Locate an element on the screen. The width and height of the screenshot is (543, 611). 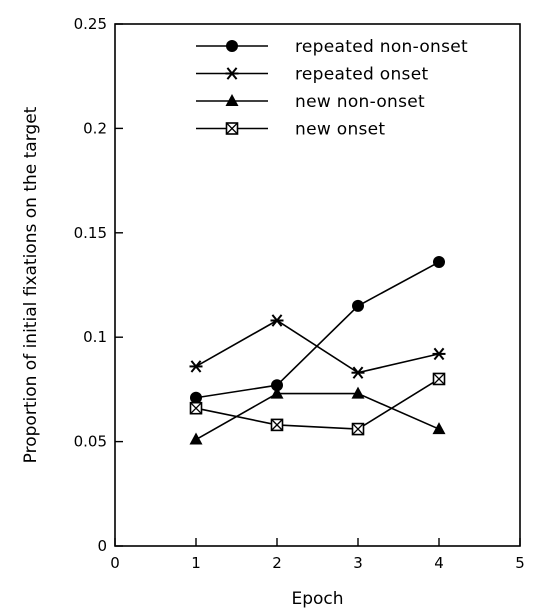
x-tick-label: 1 is located at coordinates (196, 563).